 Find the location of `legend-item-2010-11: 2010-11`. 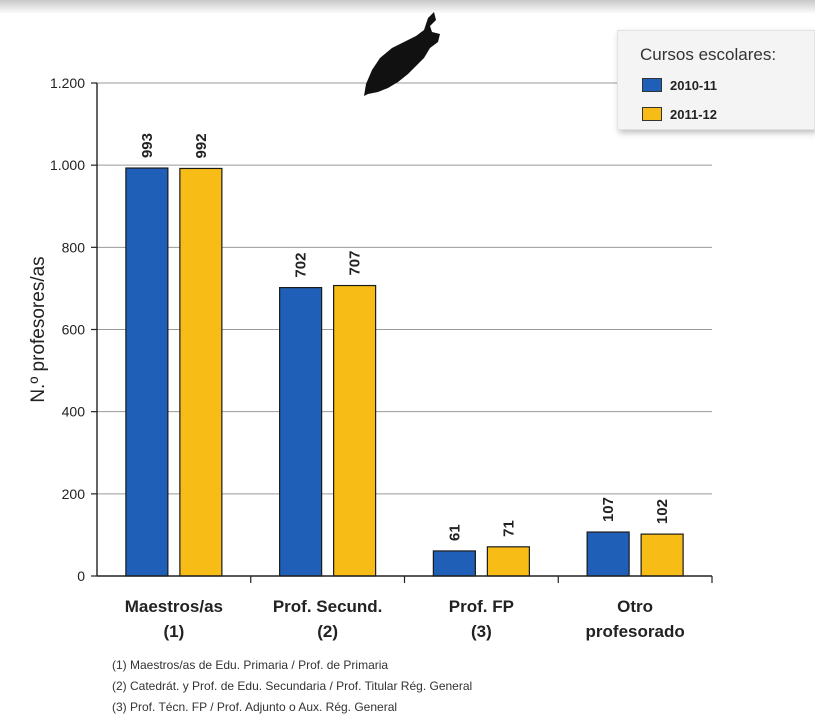

legend-item-2010-11: 2010-11 is located at coordinates (679, 85).